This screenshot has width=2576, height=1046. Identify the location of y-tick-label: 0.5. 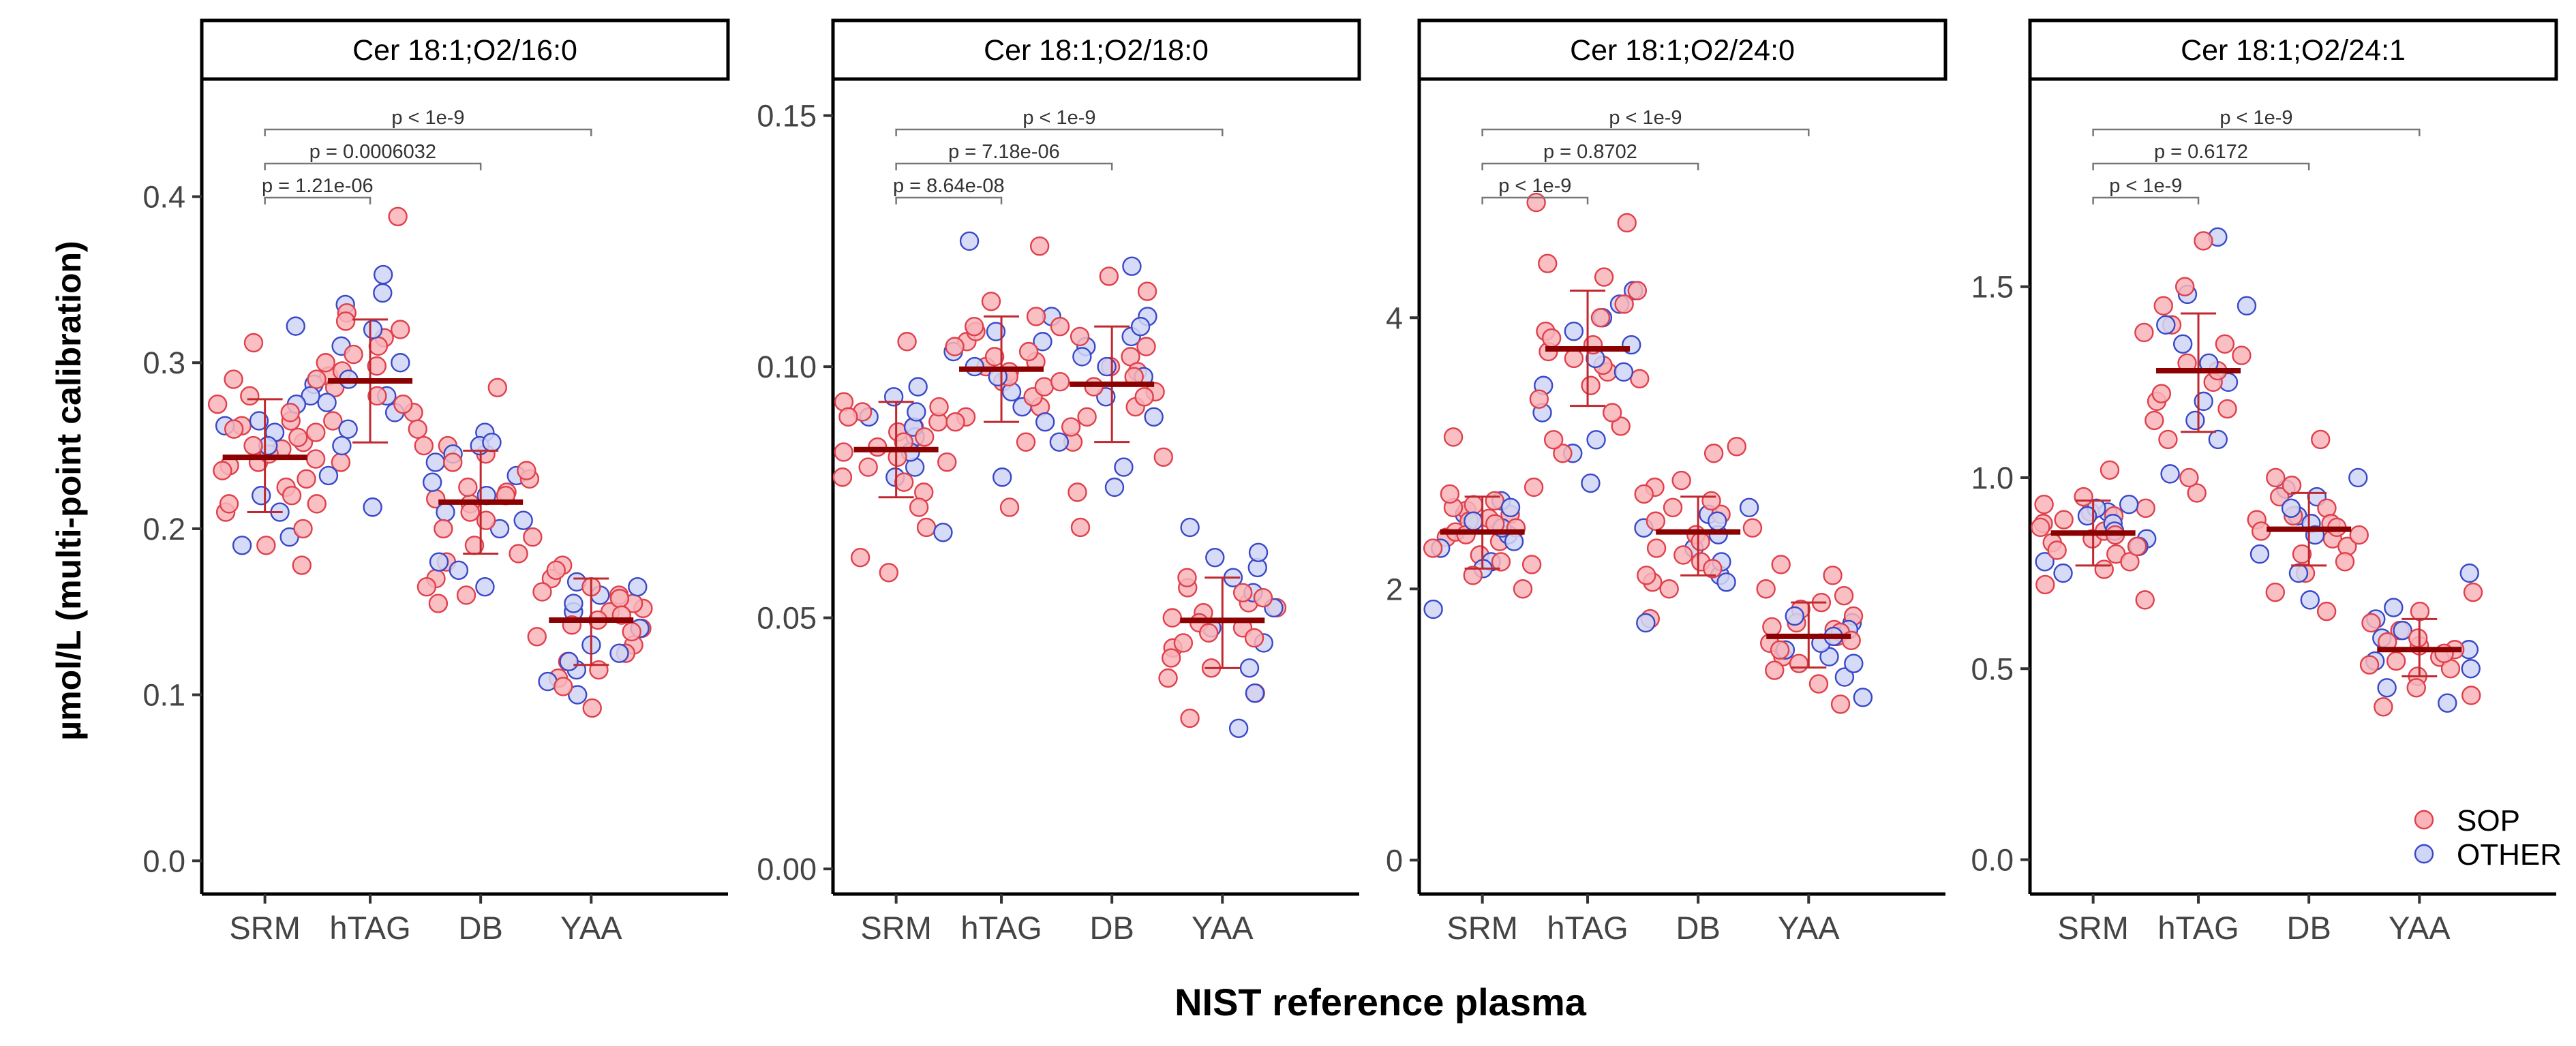
(1993, 668).